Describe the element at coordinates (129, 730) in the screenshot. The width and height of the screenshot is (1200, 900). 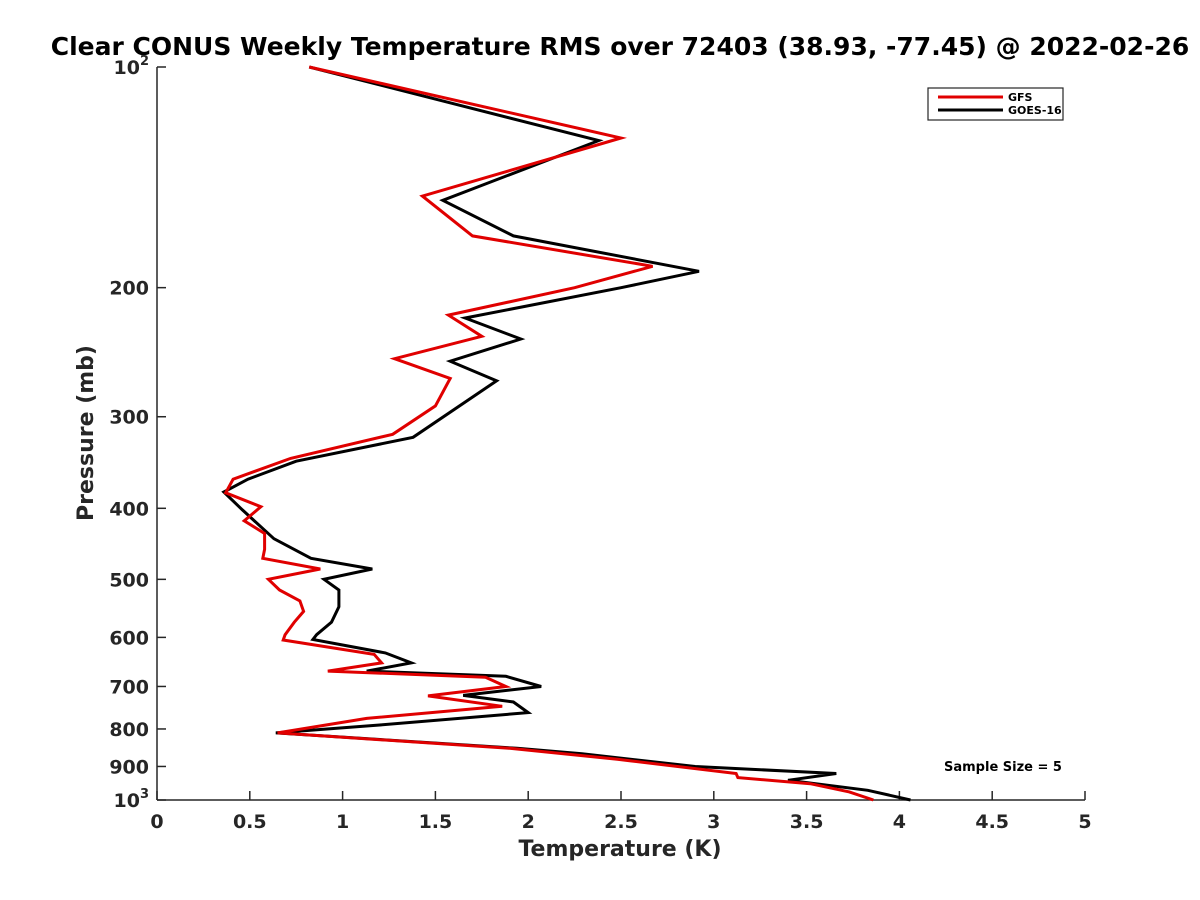
I see `y-tick-label: 800` at that location.